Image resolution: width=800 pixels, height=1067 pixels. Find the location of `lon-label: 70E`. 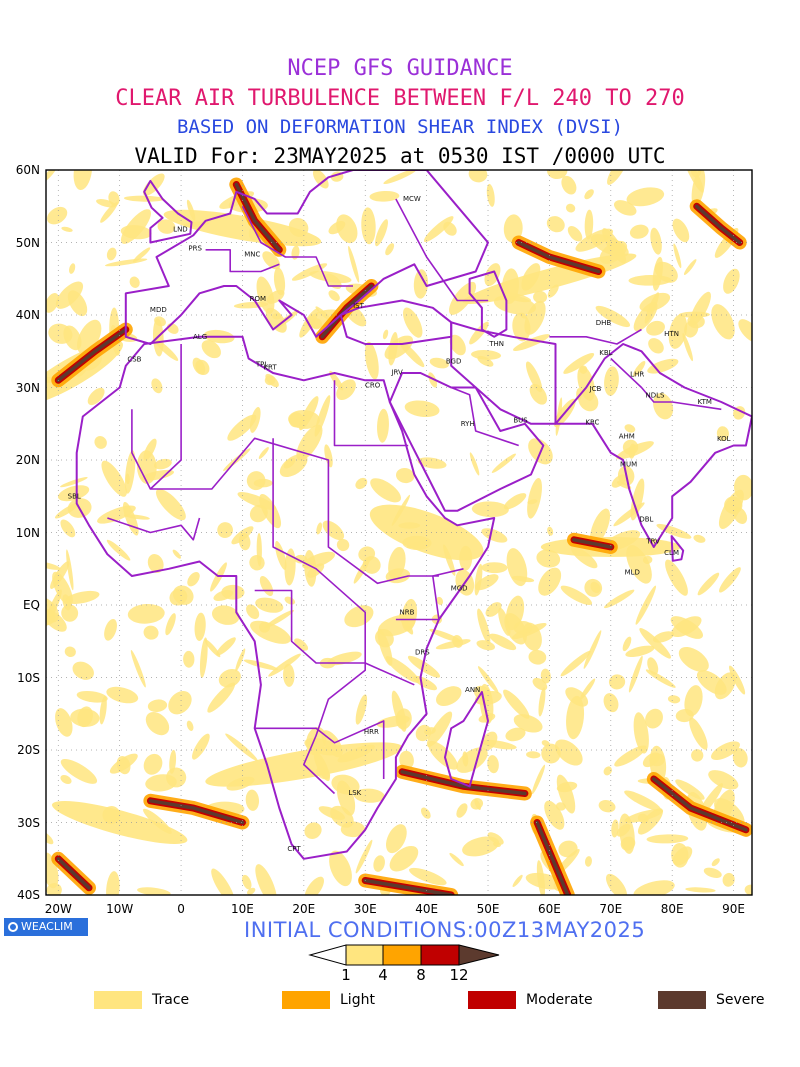

lon-label: 70E is located at coordinates (611, 909).